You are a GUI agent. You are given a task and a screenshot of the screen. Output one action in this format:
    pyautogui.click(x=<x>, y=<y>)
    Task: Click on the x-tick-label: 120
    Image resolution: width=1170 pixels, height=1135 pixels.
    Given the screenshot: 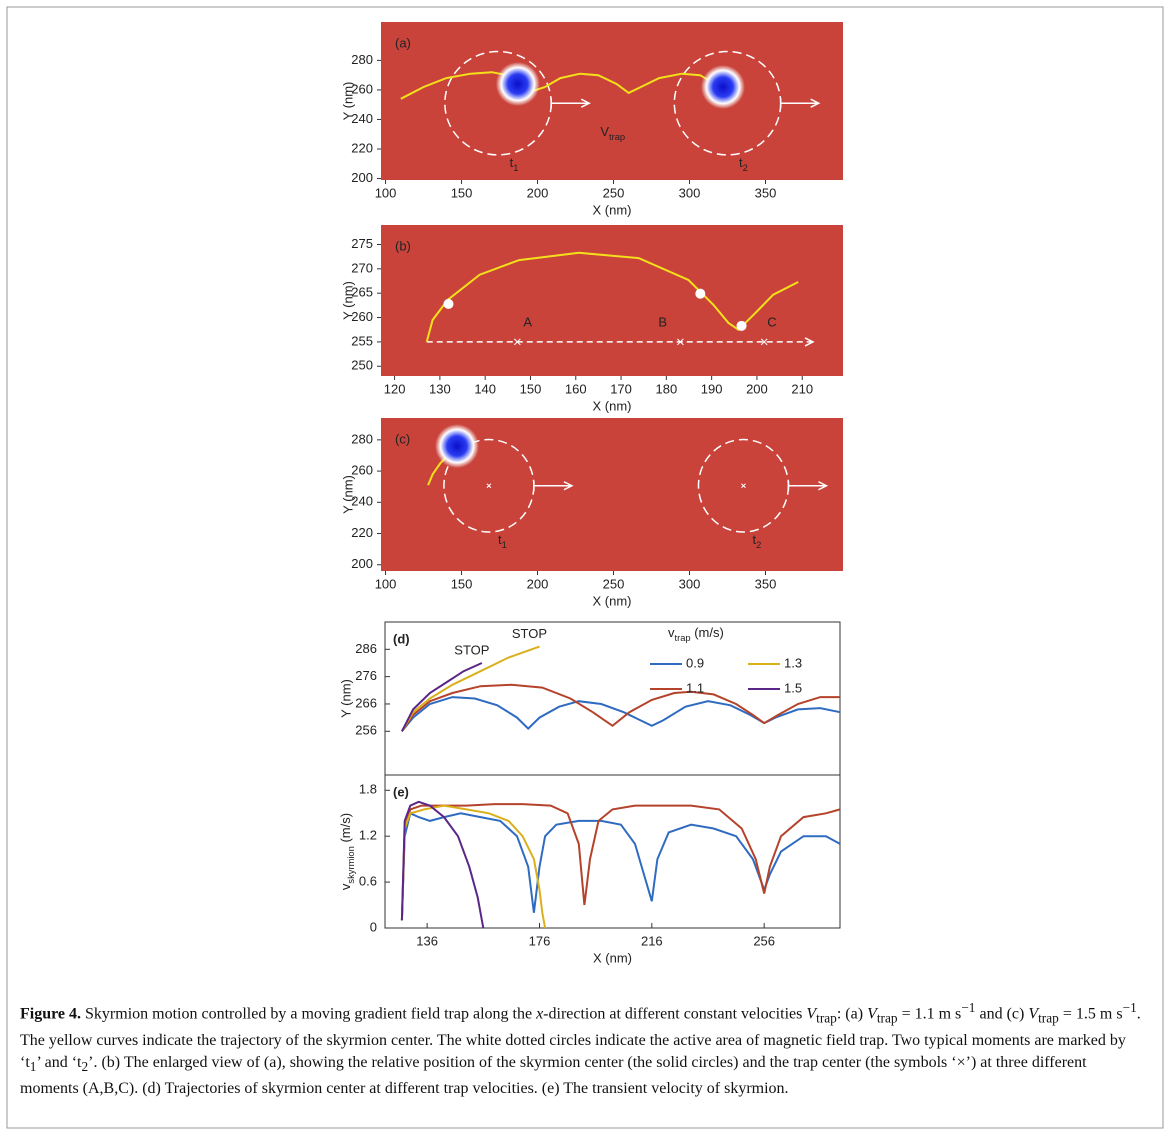 What is the action you would take?
    pyautogui.click(x=395, y=388)
    